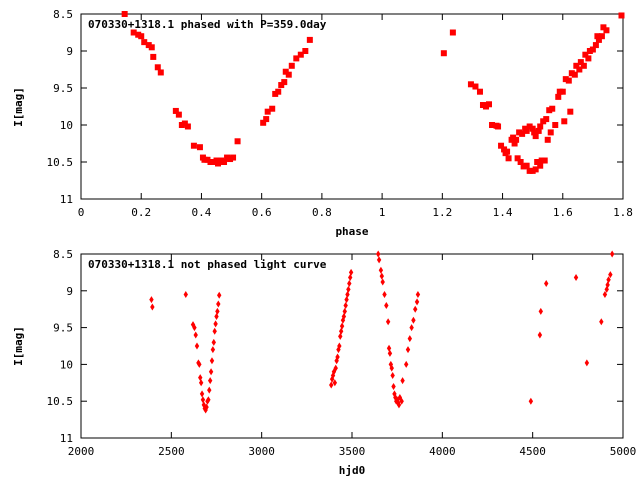  Describe the element at coordinates (563, 212) in the screenshot. I see `phased-xtick-label: 1.6` at that location.